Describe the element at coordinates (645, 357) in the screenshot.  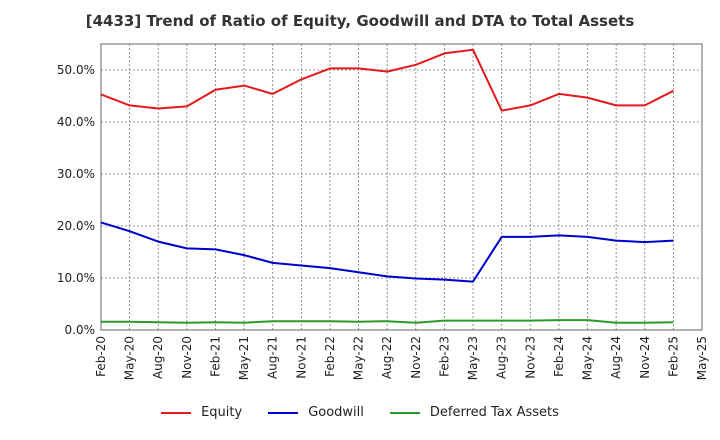
I see `x-tick-label: Nov-24` at that location.